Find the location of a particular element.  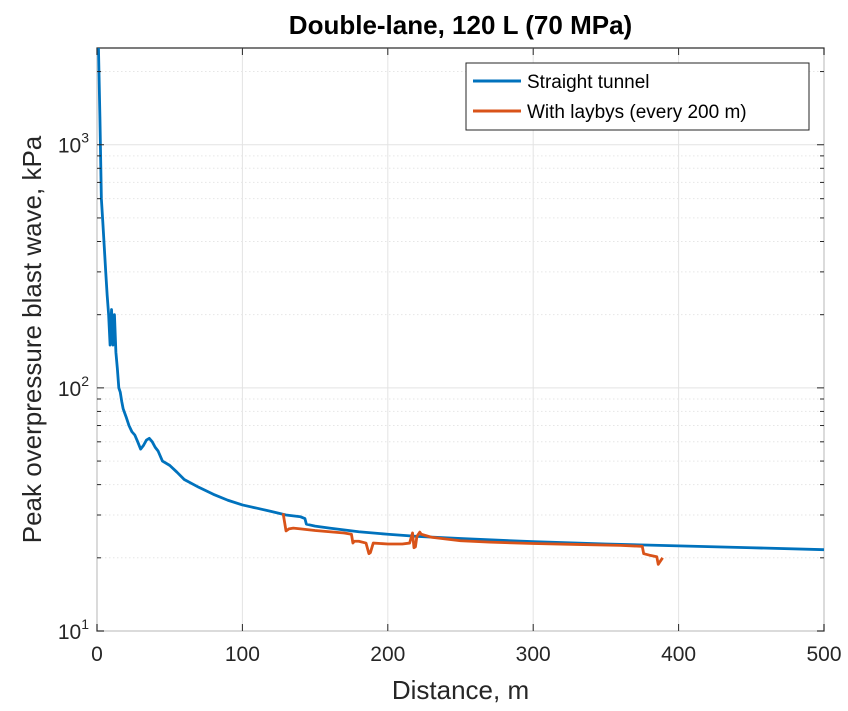

y-tick-label: 10² is located at coordinates (73, 387).